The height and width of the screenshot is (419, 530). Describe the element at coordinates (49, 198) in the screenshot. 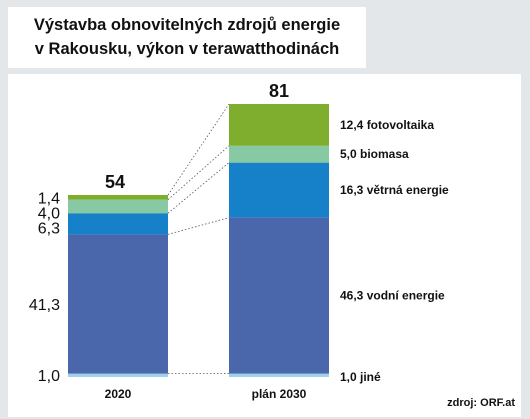

I see `value-label-2020-fotovoltaika: 1,4` at that location.